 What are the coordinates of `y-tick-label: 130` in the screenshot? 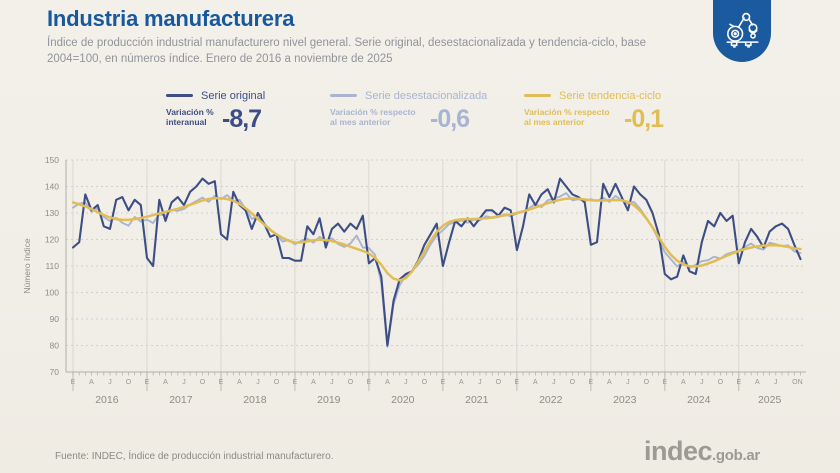 It's located at (52, 213).